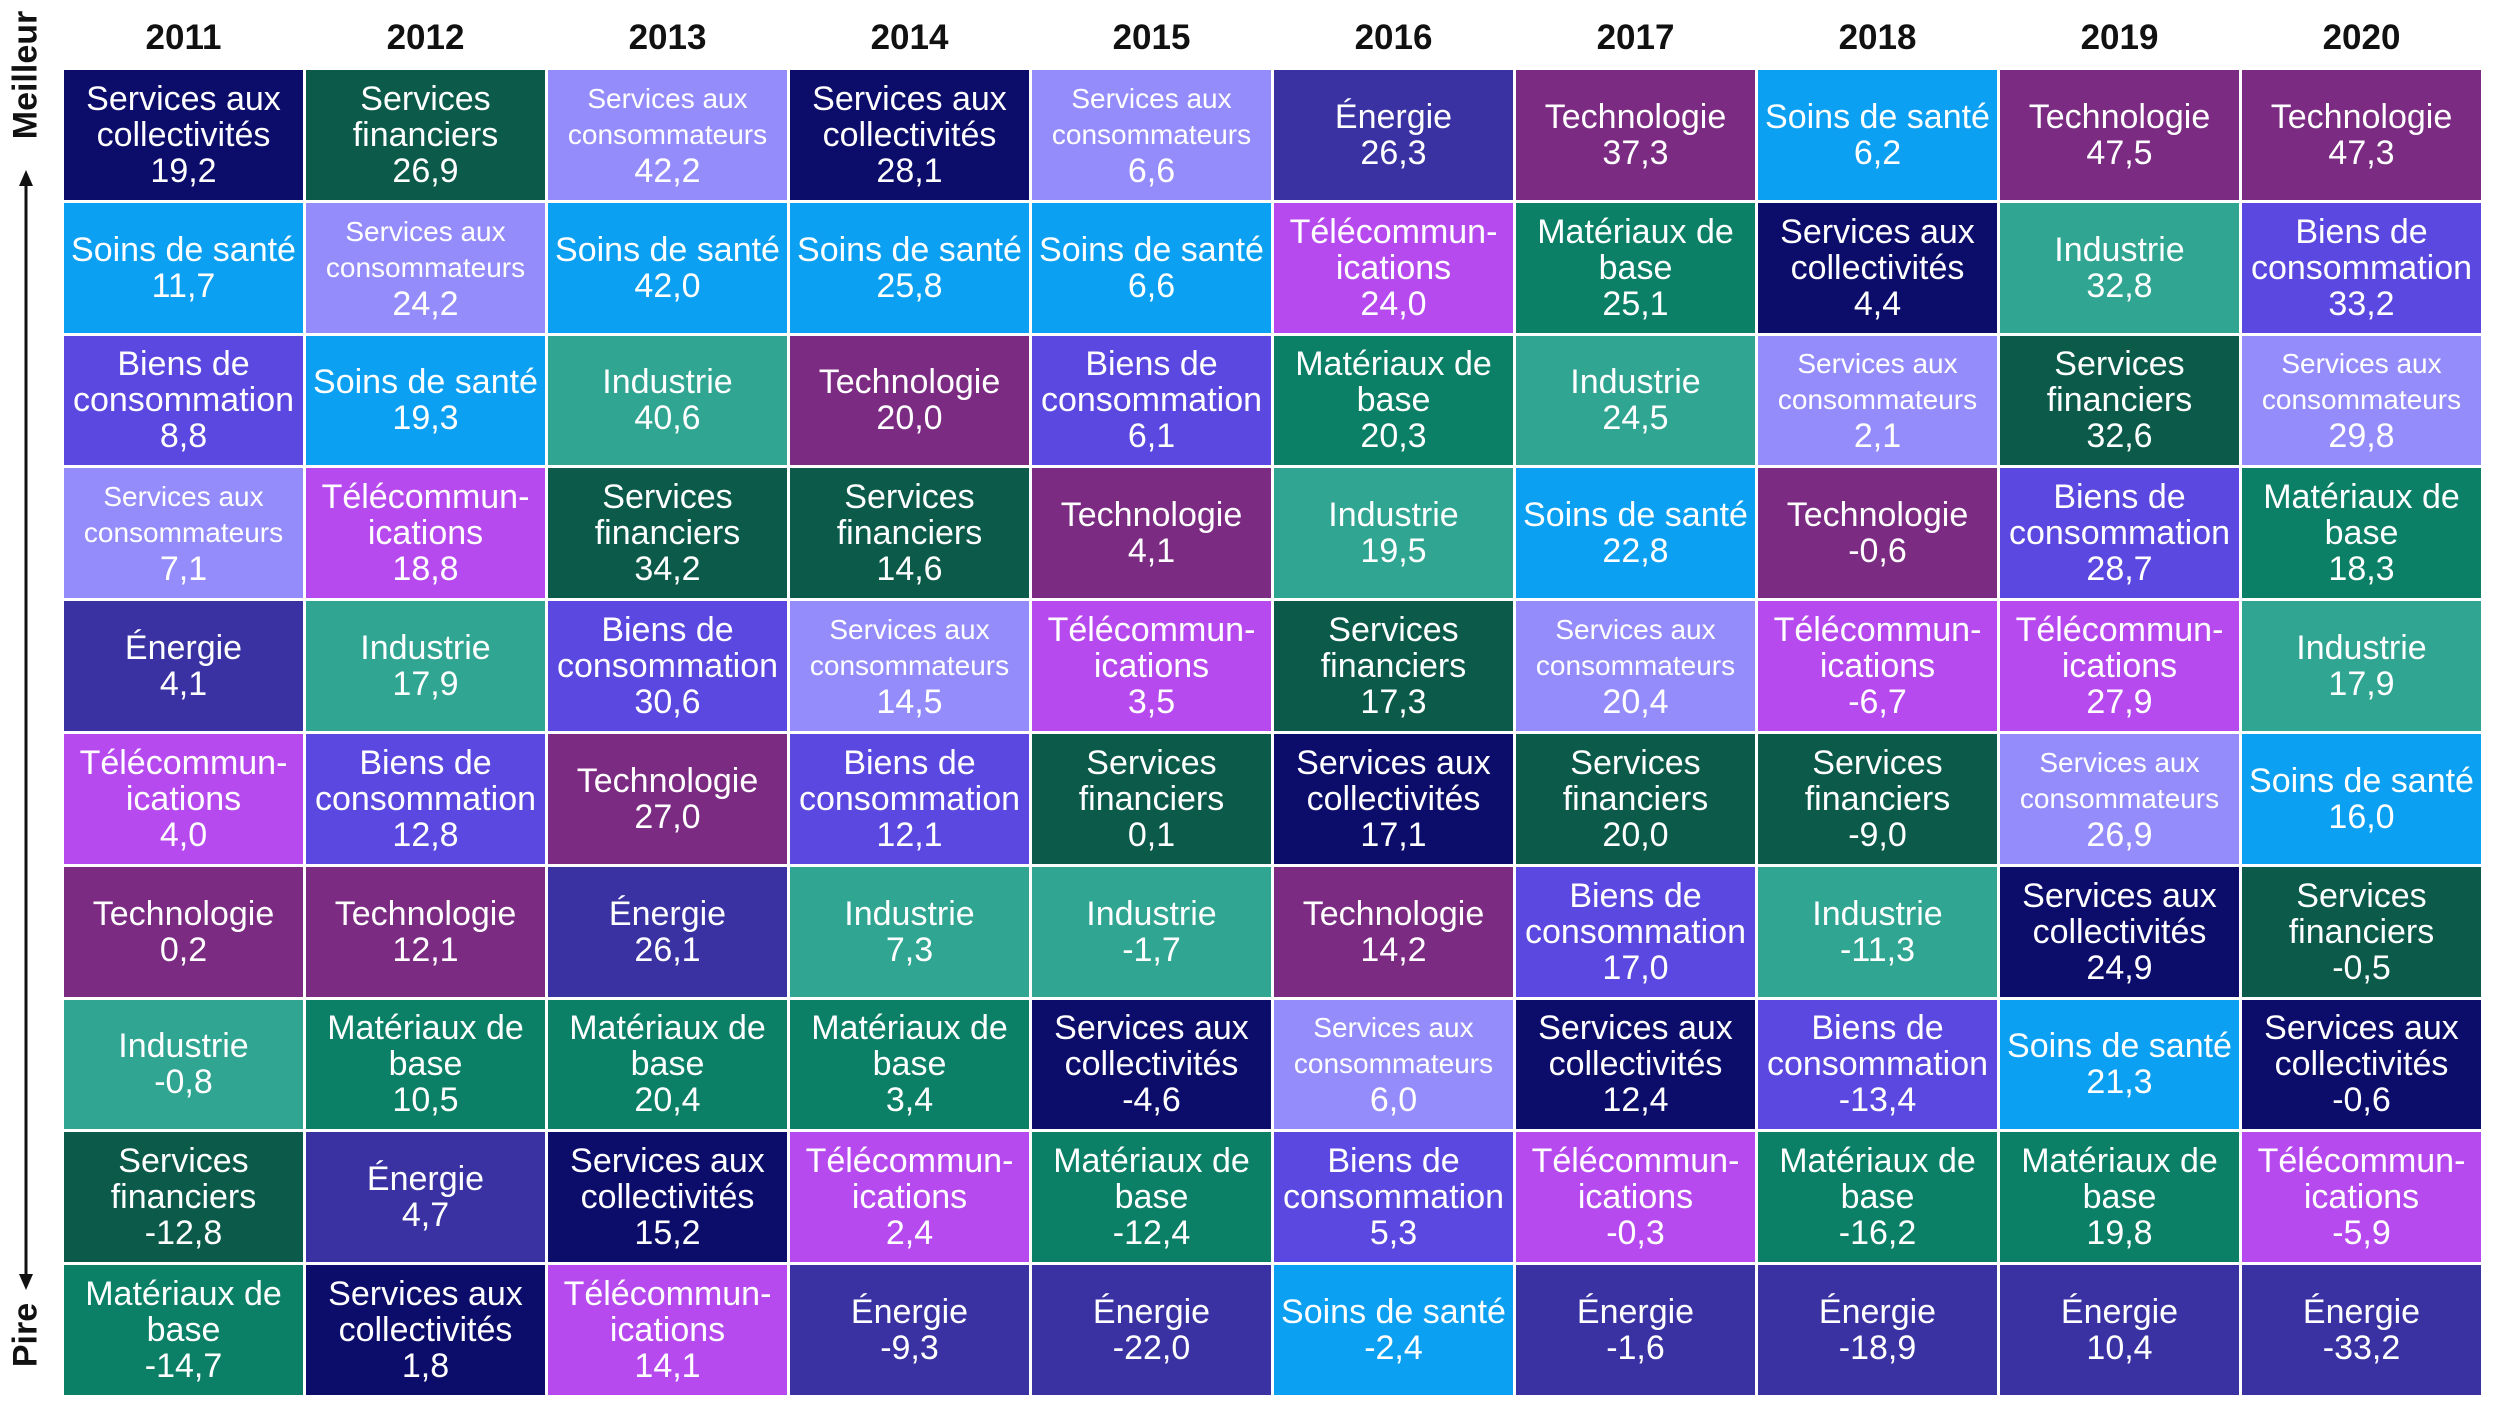 Image resolution: width=2496 pixels, height=1404 pixels. I want to click on sector-cell: Matériaux de base 20,3, so click(1393, 400).